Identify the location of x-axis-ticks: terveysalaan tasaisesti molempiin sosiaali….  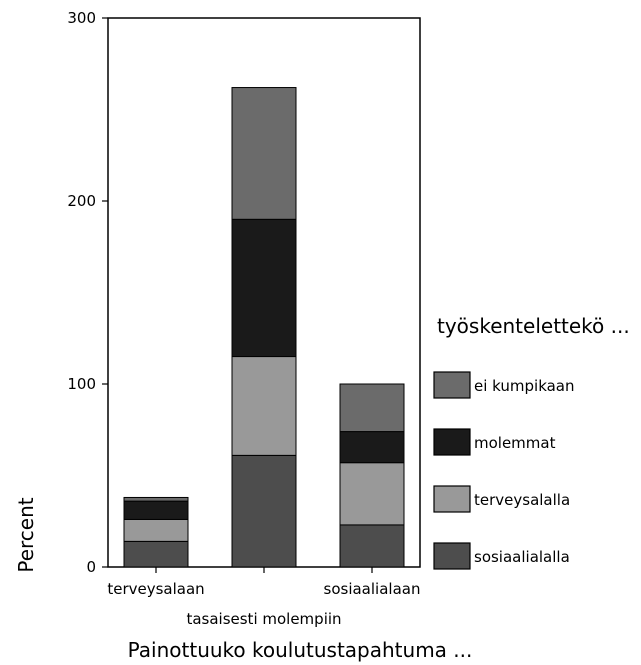
(263, 597).